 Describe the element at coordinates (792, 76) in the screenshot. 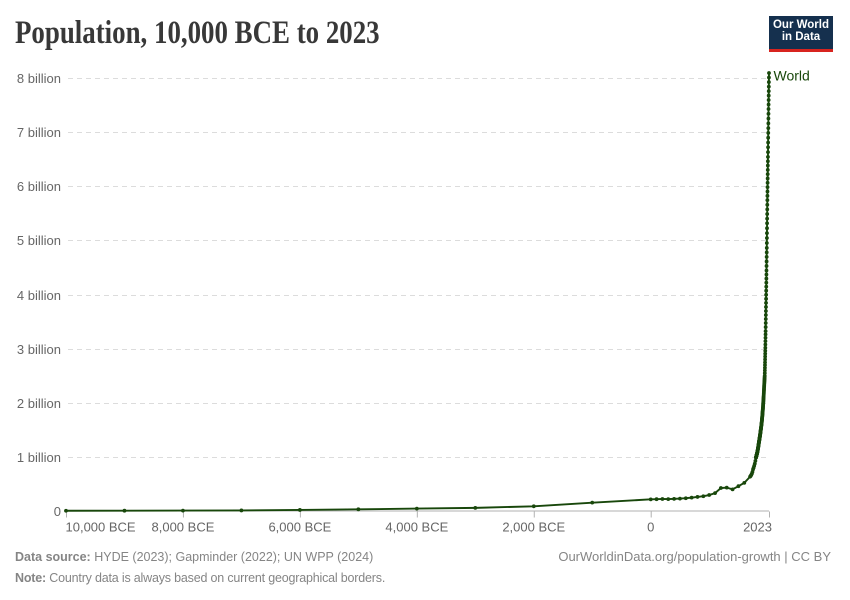

I see `svg-text: World` at that location.